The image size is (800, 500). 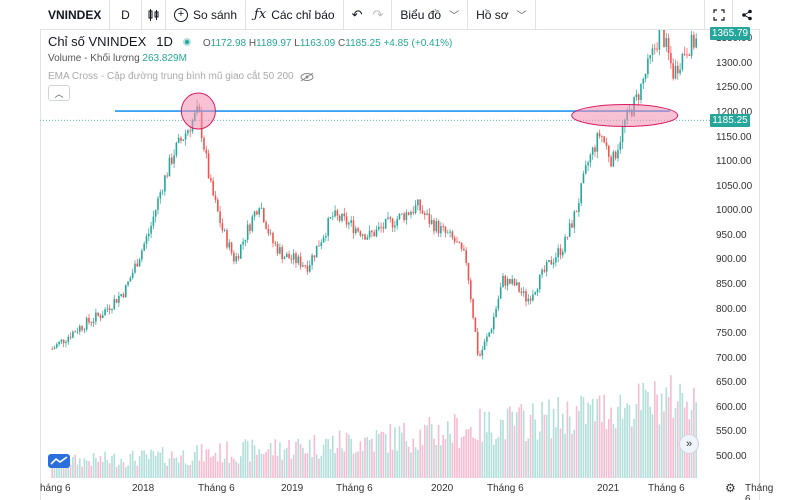 What do you see at coordinates (718, 15) in the screenshot?
I see `fullscreen-button` at bounding box center [718, 15].